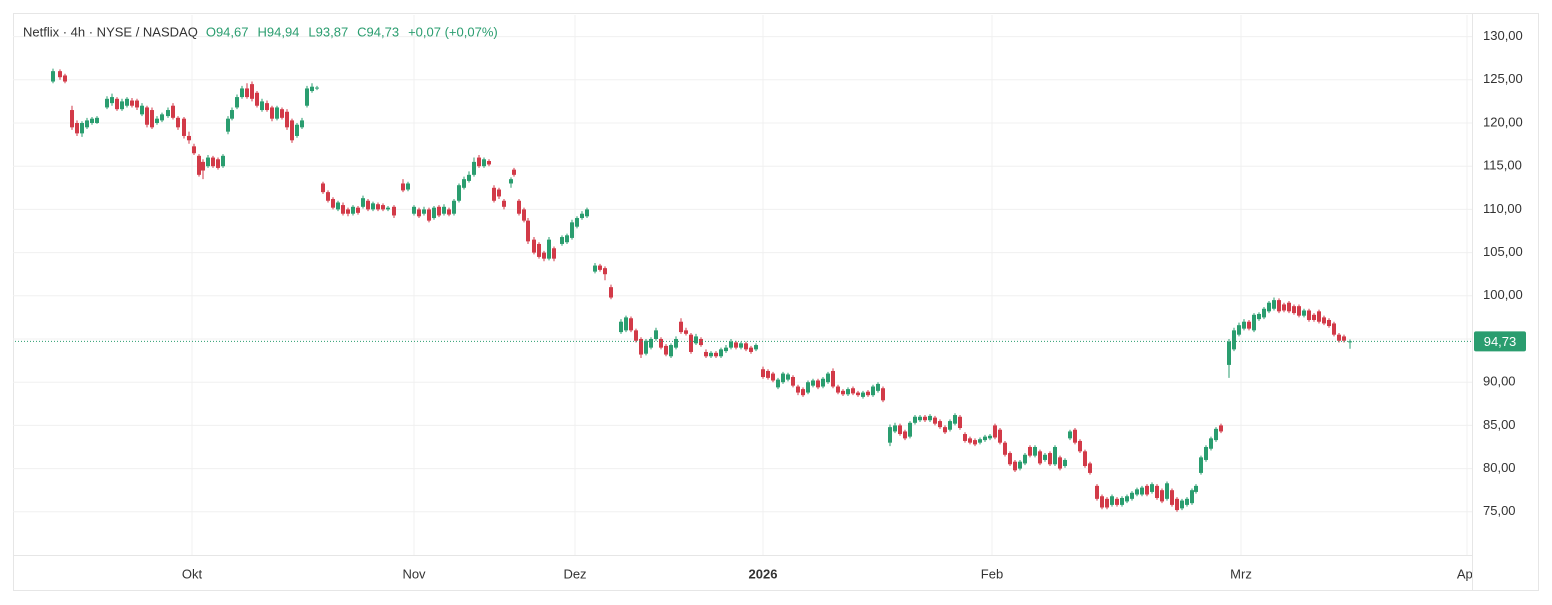  What do you see at coordinates (1503, 35) in the screenshot?
I see `y-tick-label: 130,00` at bounding box center [1503, 35].